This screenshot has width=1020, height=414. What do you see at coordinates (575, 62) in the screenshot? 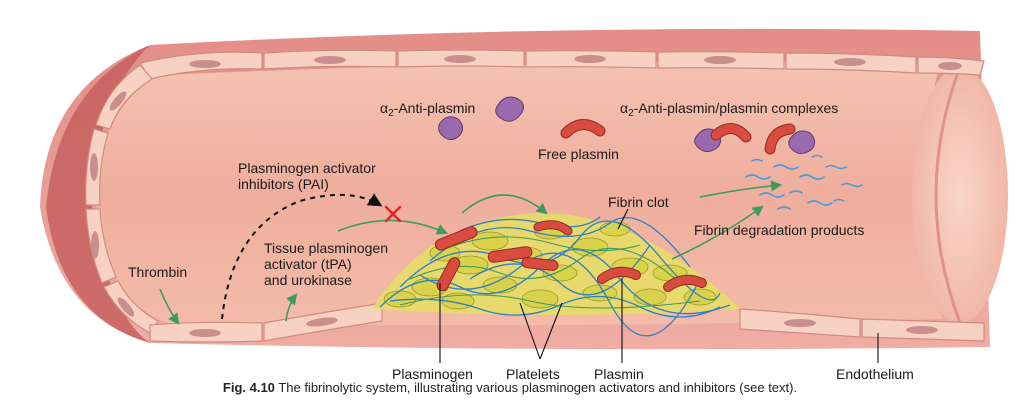
I see `endothelial-nuclei-top` at bounding box center [575, 62].